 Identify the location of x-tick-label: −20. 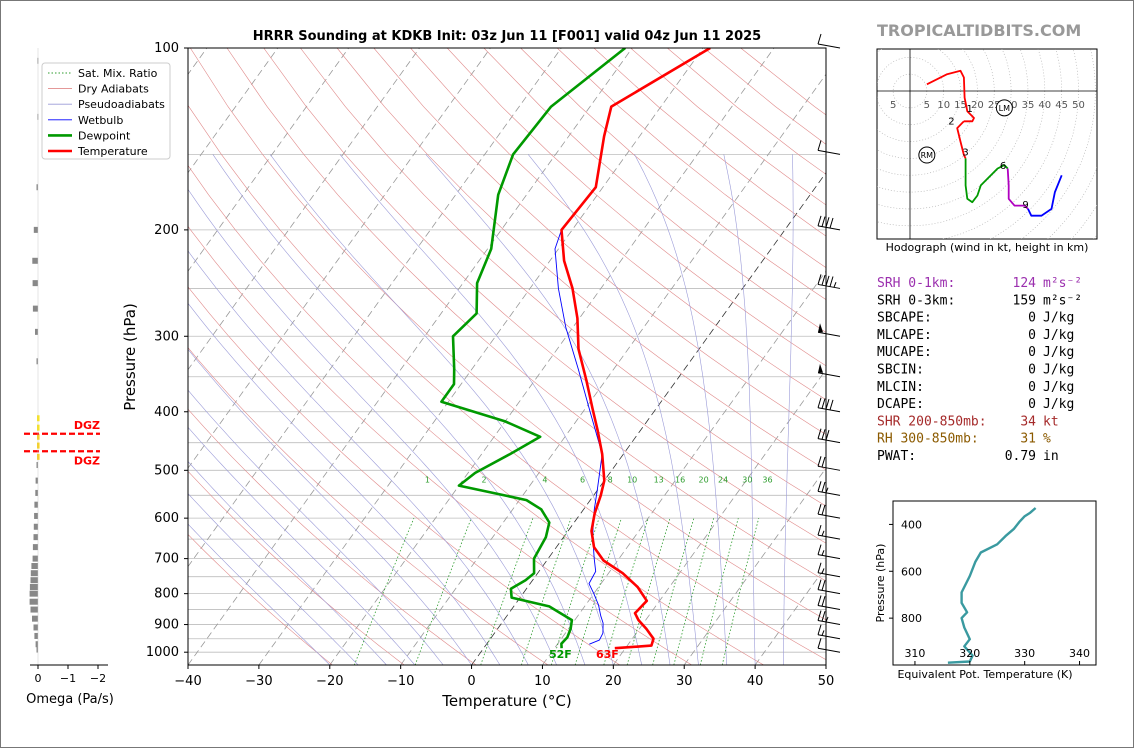
(329, 681).